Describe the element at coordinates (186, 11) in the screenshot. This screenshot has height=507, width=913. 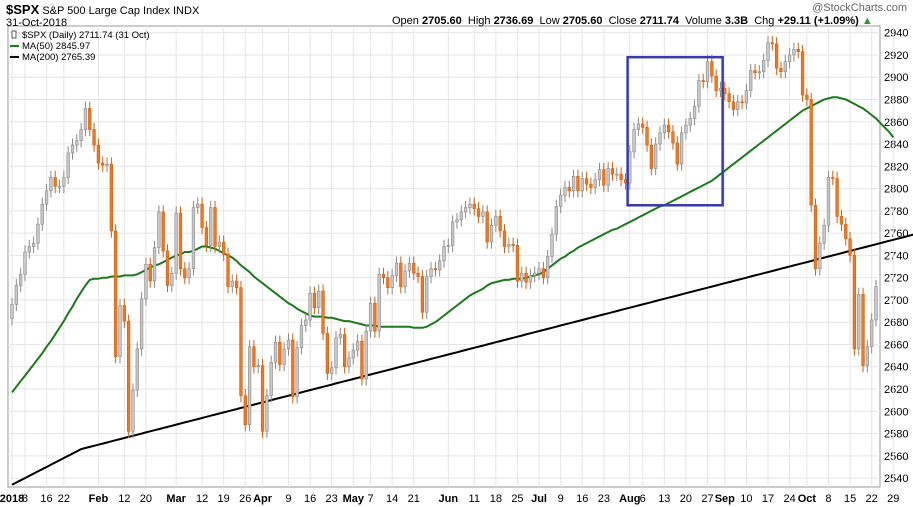
I see `exchange-label: INDX` at that location.